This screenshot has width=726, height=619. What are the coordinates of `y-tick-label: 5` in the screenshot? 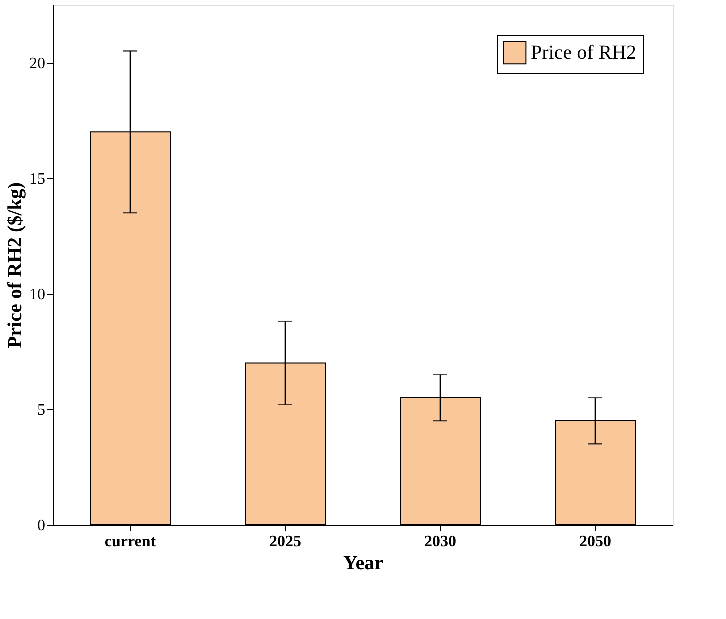 It's located at (42, 410).